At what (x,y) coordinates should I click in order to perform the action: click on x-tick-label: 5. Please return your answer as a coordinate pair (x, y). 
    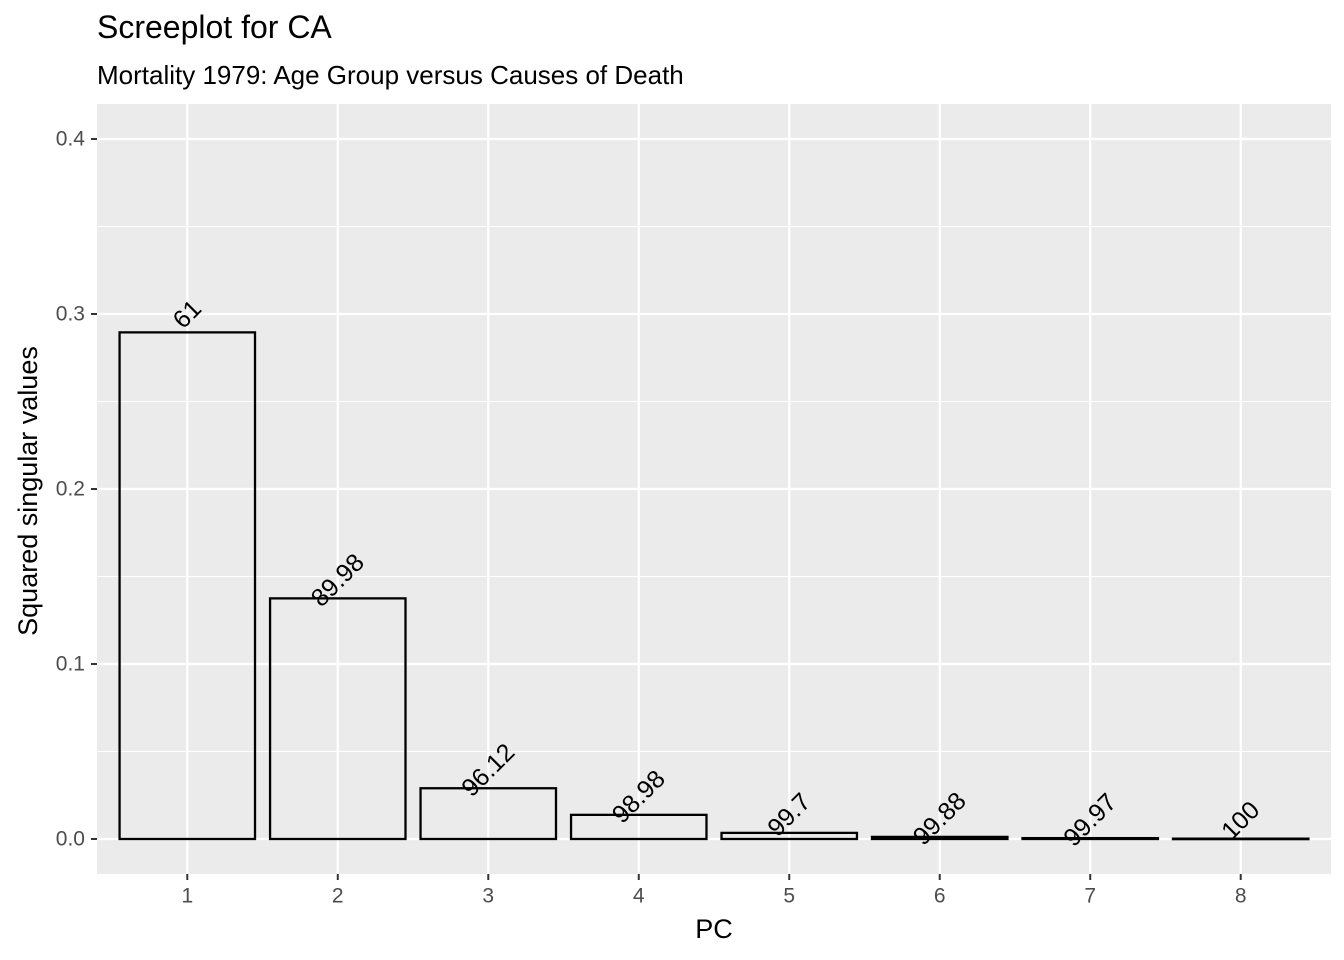
    Looking at the image, I should click on (789, 896).